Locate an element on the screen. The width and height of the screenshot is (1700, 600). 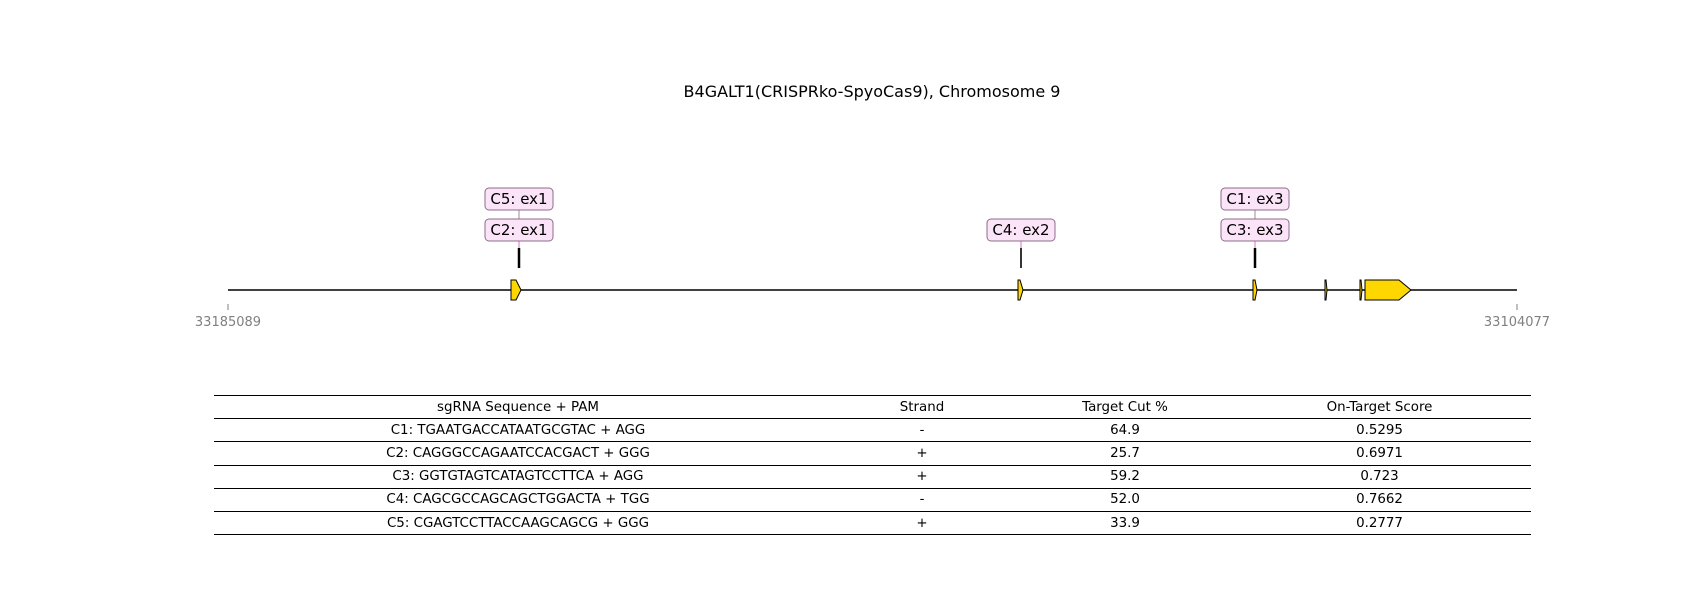
guide-label-c5: C5: ex1 is located at coordinates (519, 199).